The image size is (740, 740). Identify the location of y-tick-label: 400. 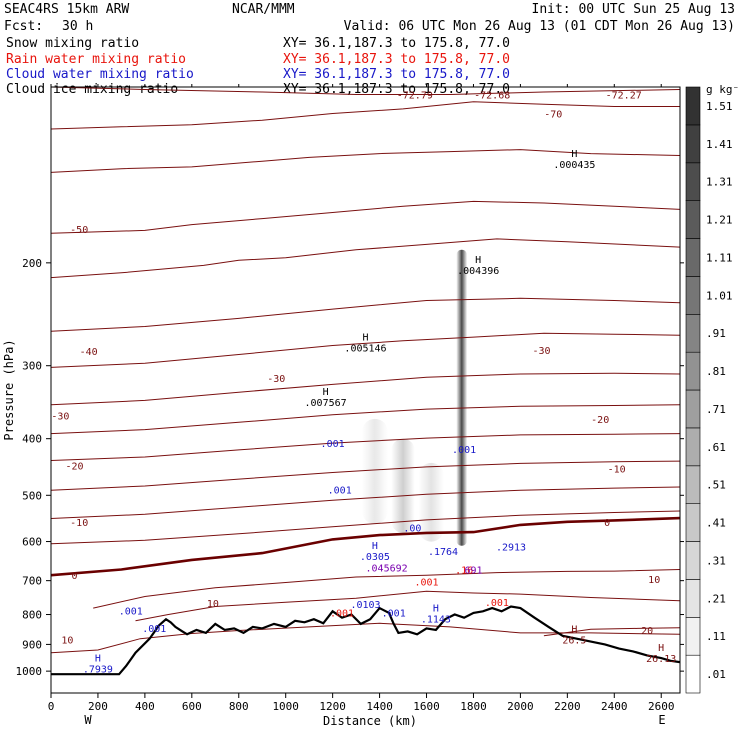
(32, 439).